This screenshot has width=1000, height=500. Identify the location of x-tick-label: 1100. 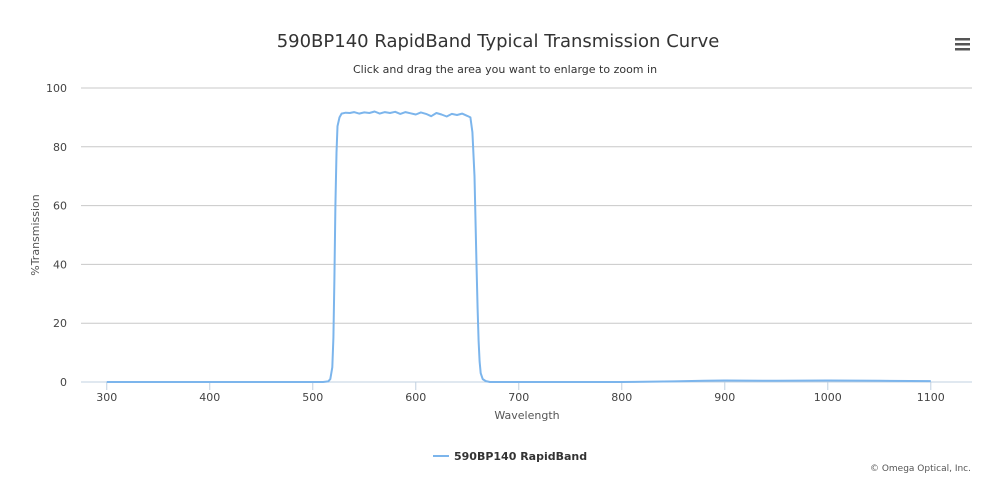
(931, 397).